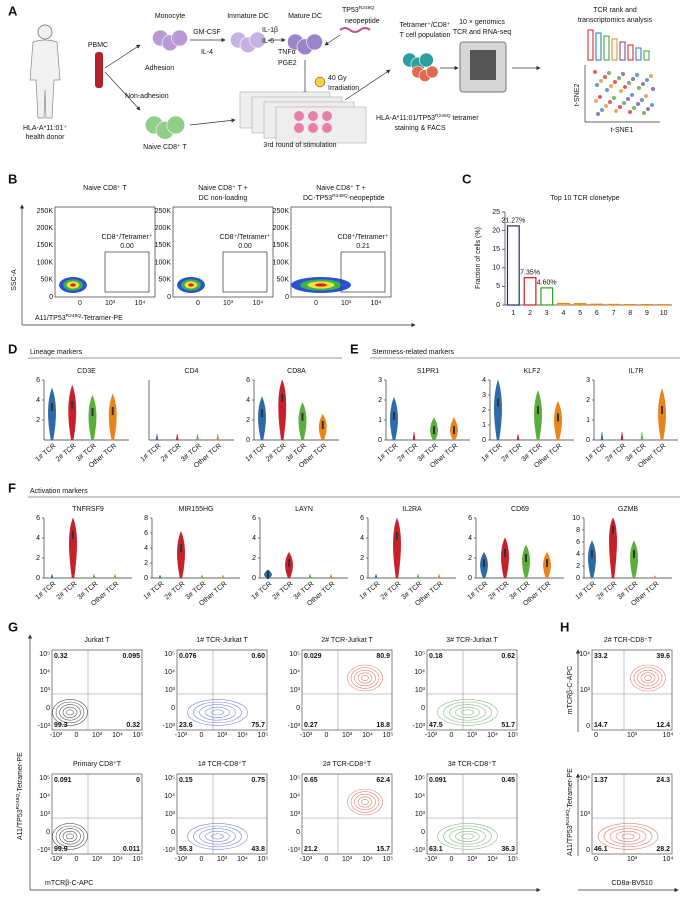 The width and height of the screenshot is (681, 900). What do you see at coordinates (570, 840) in the screenshot?
I see `text-part: A11/TP53` at bounding box center [570, 840].